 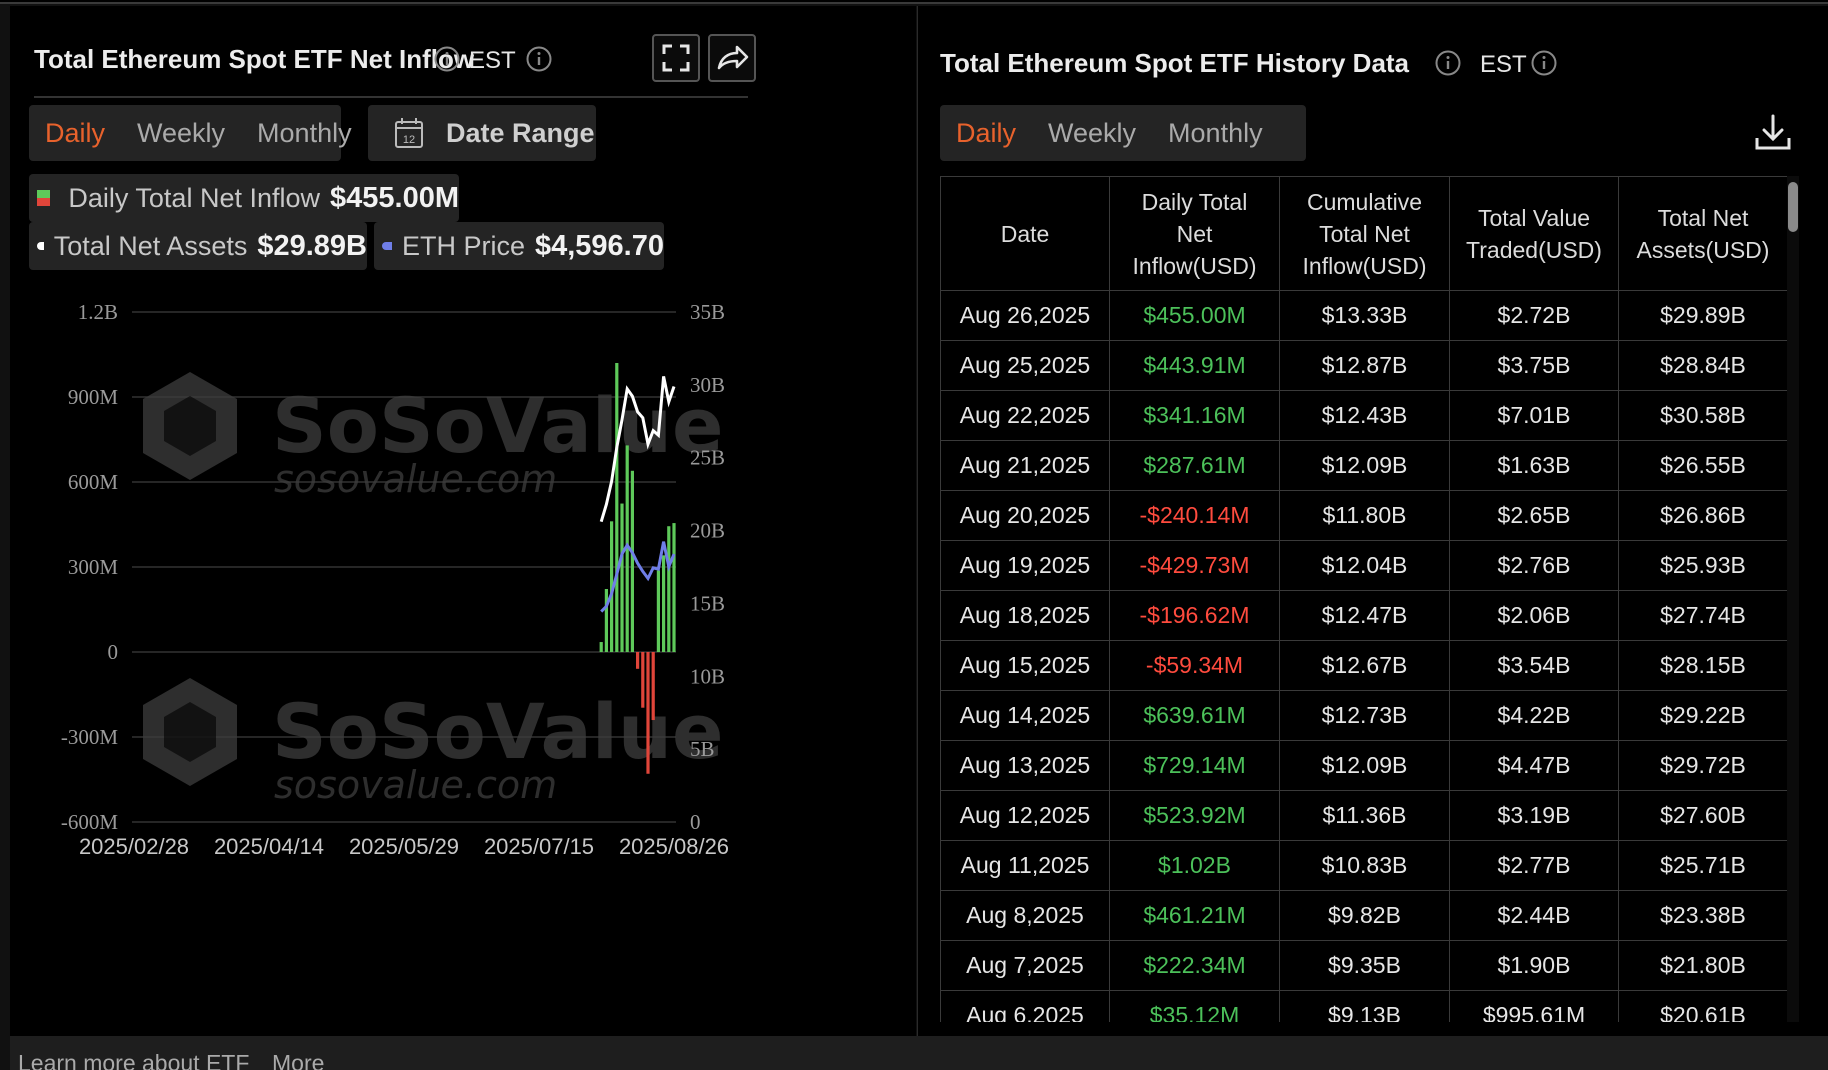 I want to click on table-cell: -$240.14M, so click(x=1194, y=515).